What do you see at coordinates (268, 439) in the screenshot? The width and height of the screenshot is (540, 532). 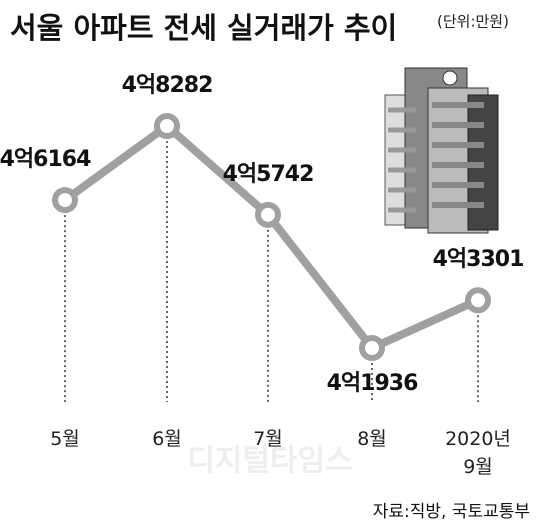 I see `x-tick-label: 7월` at bounding box center [268, 439].